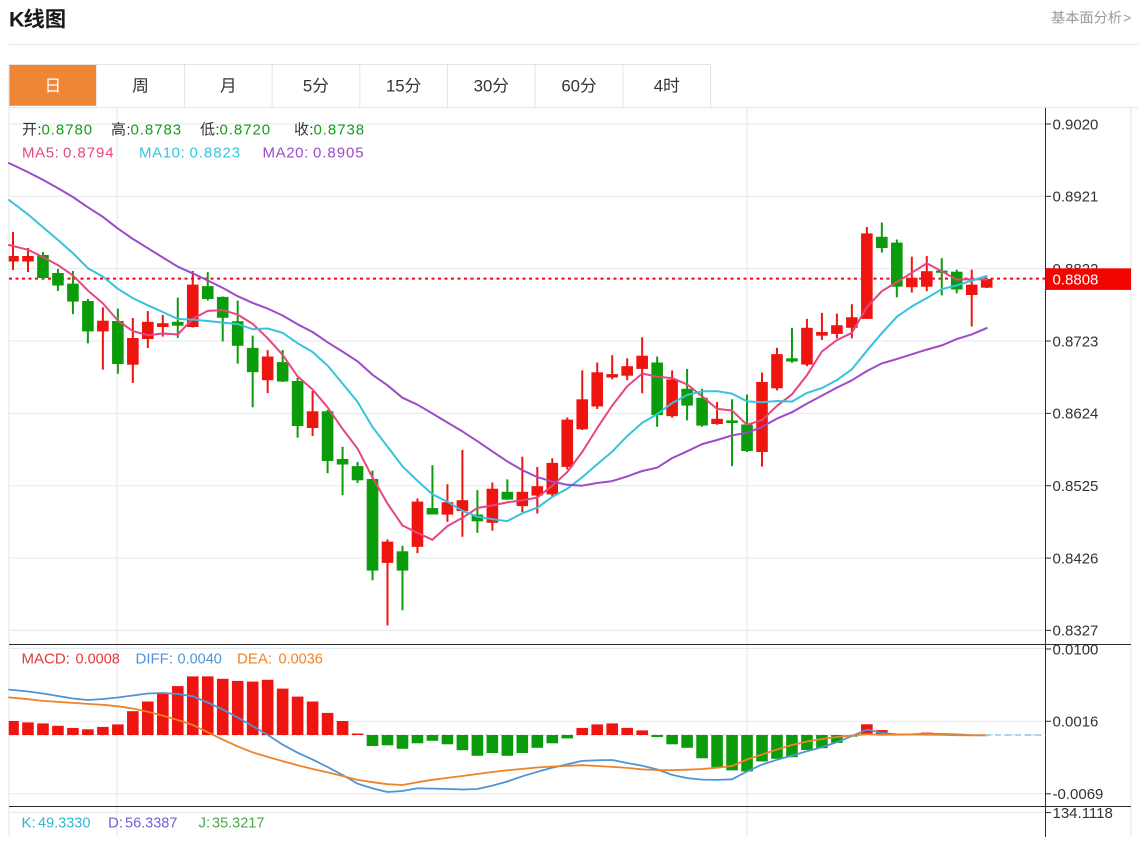 The height and width of the screenshot is (842, 1148). Describe the element at coordinates (200, 660) in the screenshot. I see `svg-text: 0.0040` at that location.